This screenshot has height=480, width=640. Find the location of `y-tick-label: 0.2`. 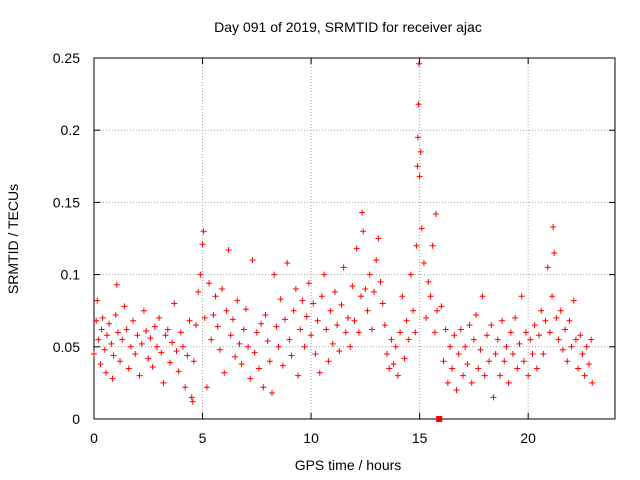

y-tick-label: 0.2 is located at coordinates (71, 130).